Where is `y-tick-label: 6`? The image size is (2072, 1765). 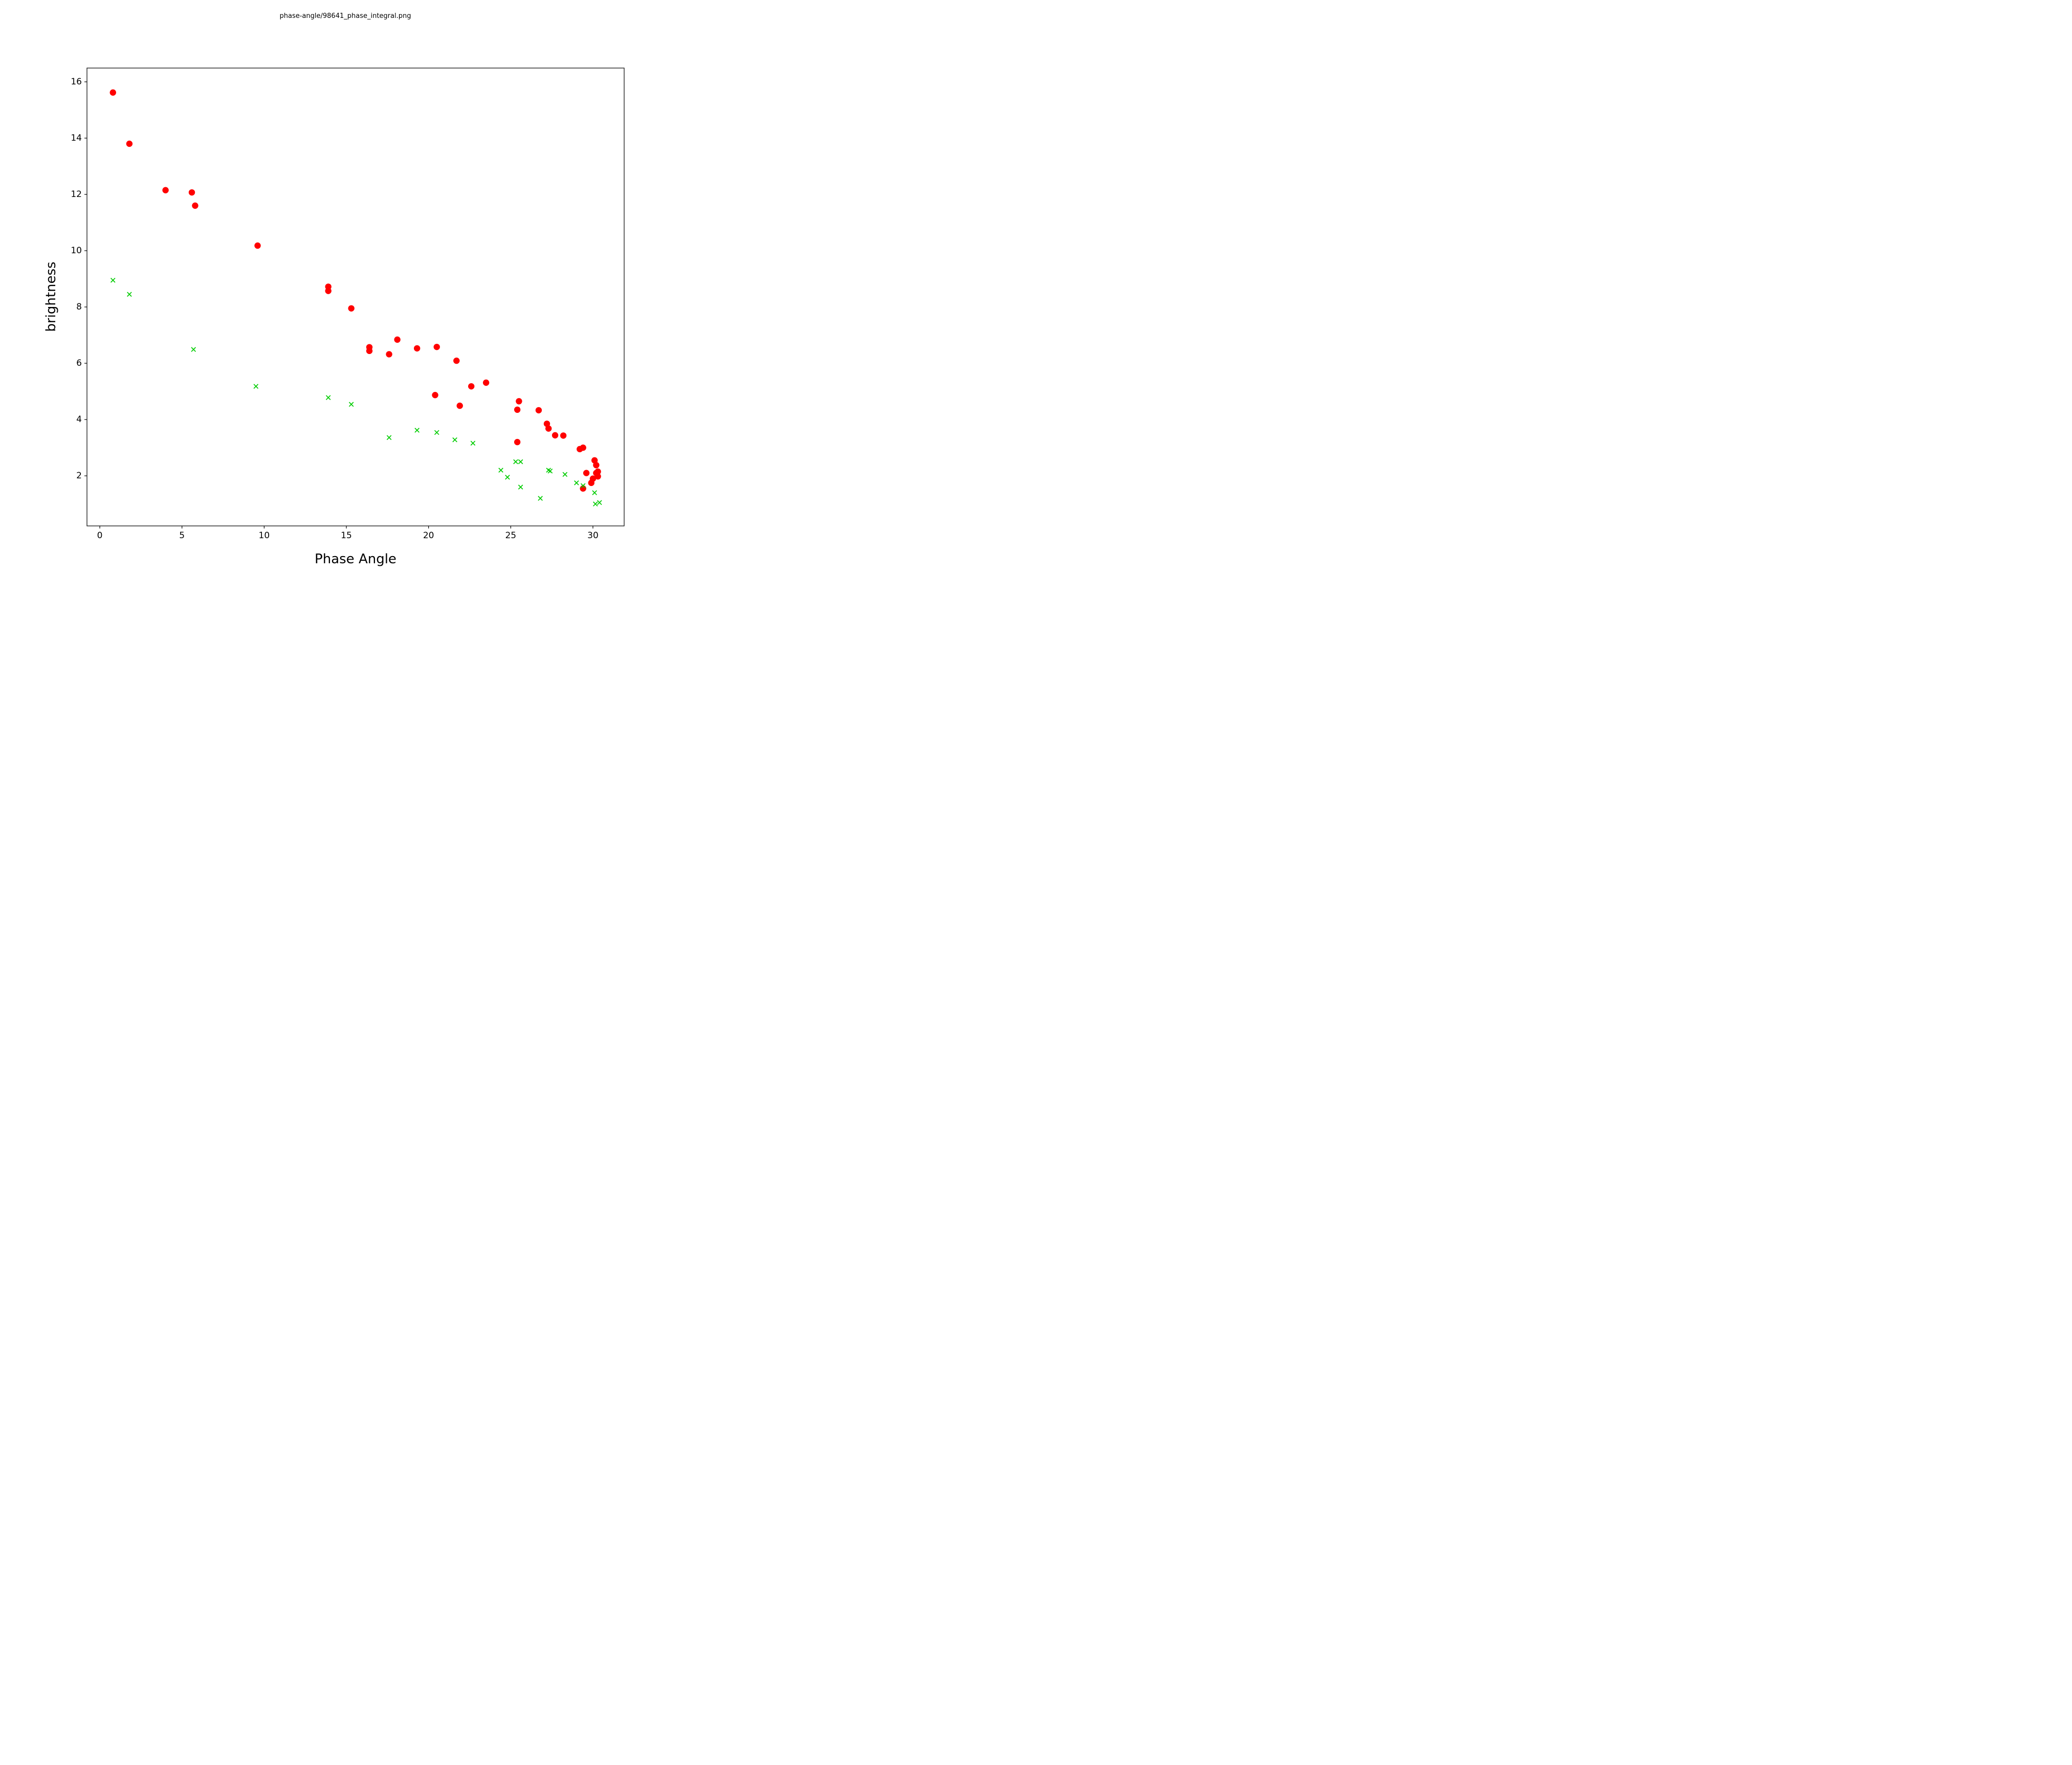 y-tick-label: 6 is located at coordinates (79, 363).